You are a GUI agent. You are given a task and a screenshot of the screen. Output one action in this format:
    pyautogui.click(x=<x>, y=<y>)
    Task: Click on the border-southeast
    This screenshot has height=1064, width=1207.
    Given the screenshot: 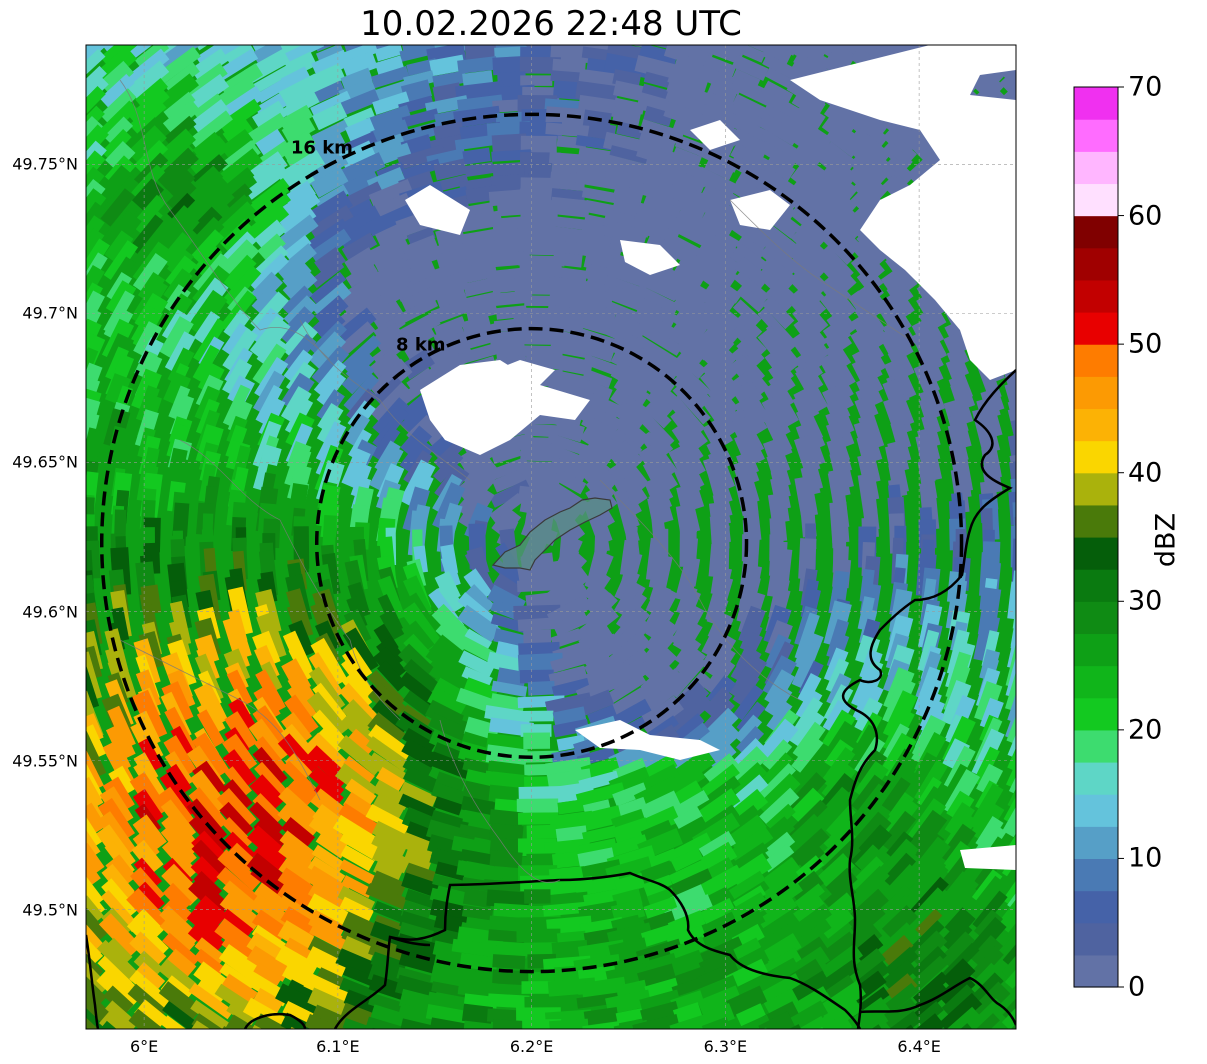 What is the action you would take?
    pyautogui.click(x=937, y=1001)
    